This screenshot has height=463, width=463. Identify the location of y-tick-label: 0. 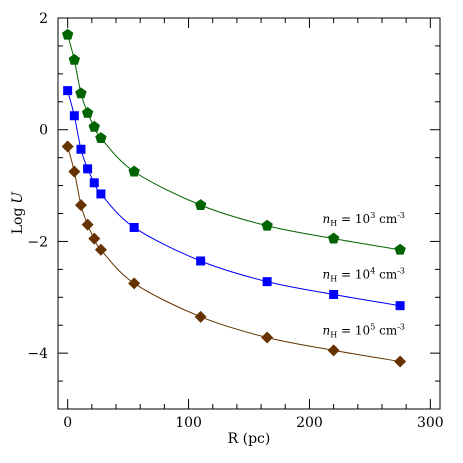
(43, 131).